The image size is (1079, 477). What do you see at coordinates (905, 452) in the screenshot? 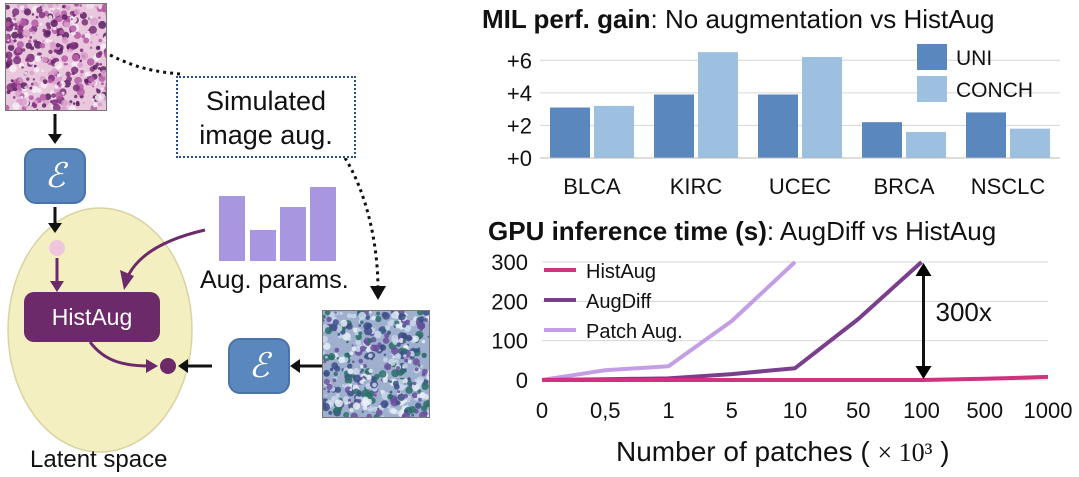
I see `xlabel-math: × 10³` at bounding box center [905, 452].